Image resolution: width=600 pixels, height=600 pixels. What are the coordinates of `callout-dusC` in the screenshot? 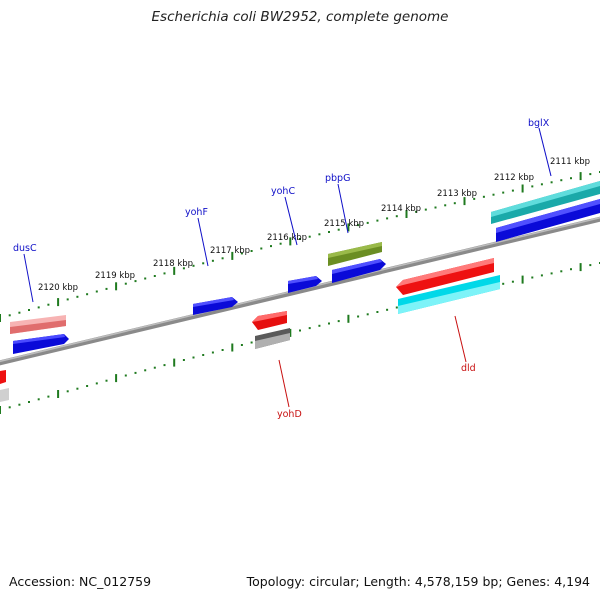 It's located at (28, 278).